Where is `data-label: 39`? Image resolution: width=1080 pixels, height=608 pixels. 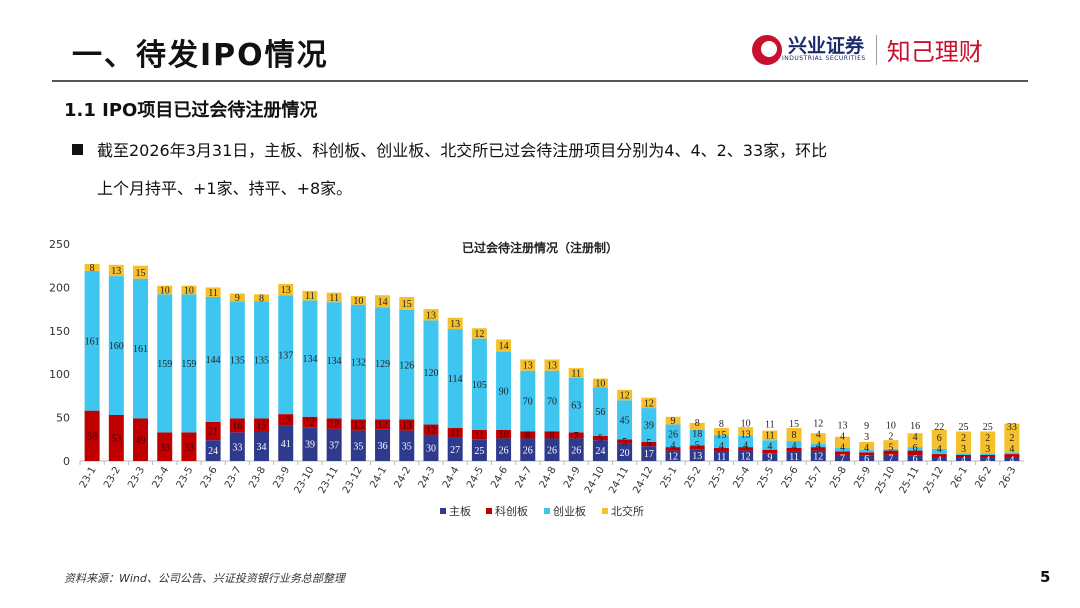
data-label: 39 is located at coordinates (310, 445).